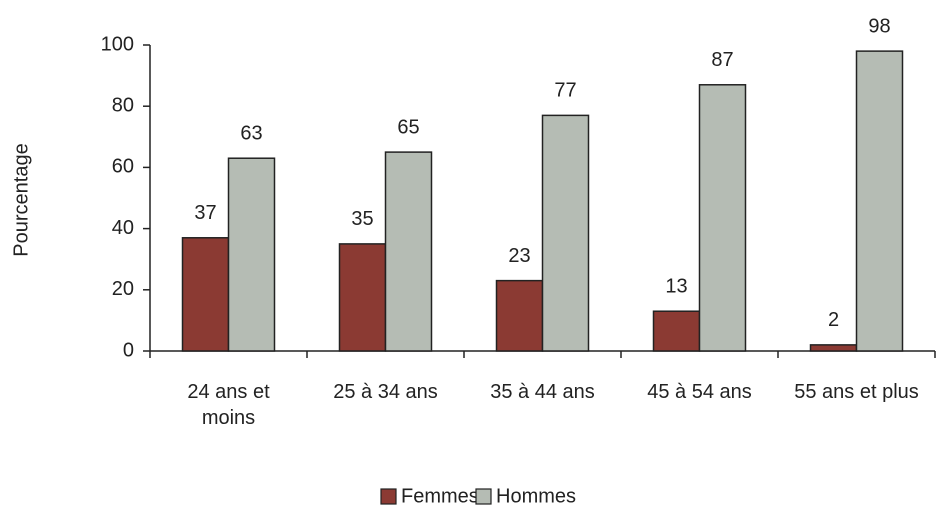 The height and width of the screenshot is (510, 941). I want to click on y-axis-label: Pourcentage, so click(21, 199).